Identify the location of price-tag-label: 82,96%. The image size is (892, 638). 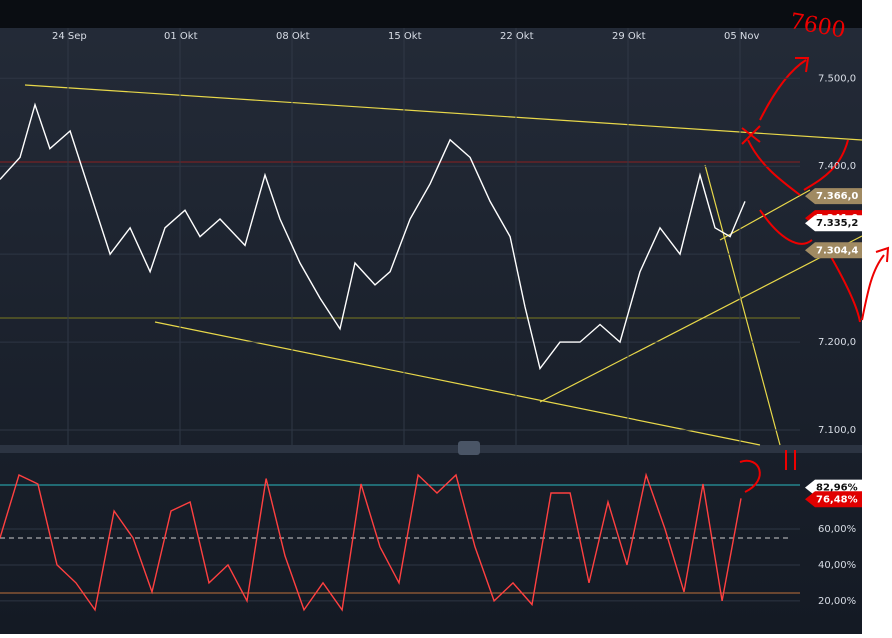
(837, 488).